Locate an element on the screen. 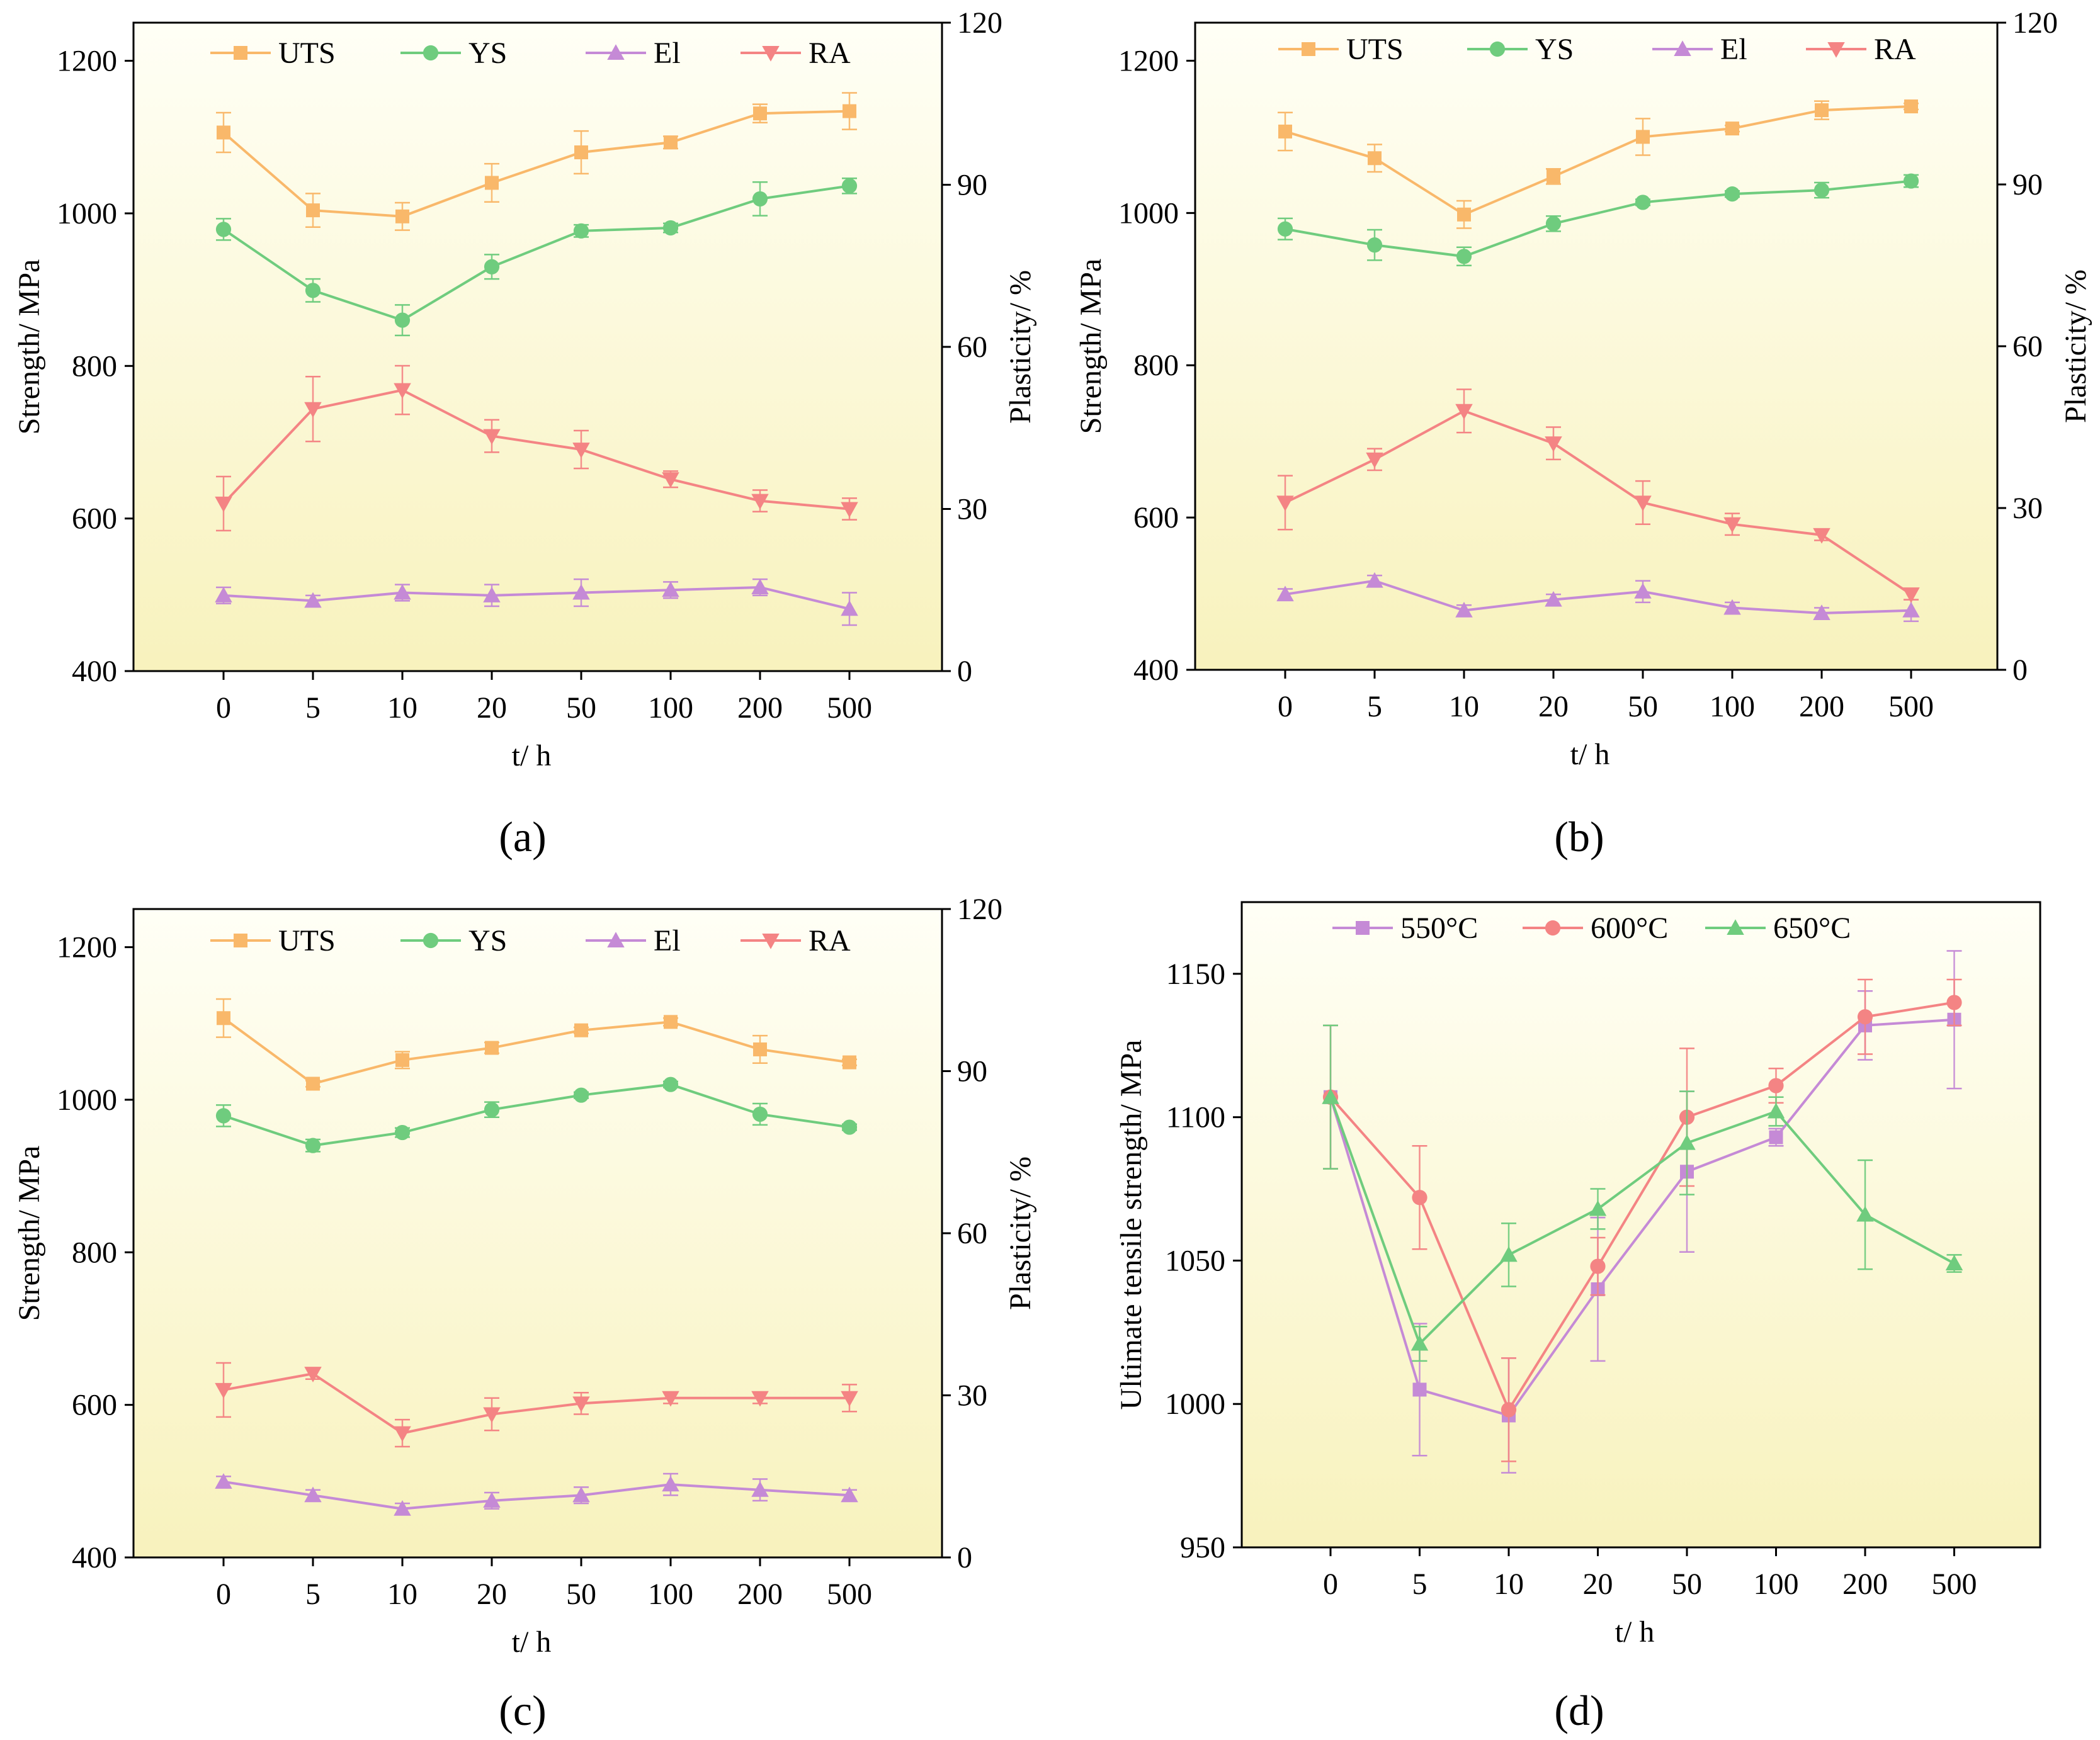 This screenshot has width=2100, height=1740. y-tick-label-left: 1150 is located at coordinates (1195, 974).